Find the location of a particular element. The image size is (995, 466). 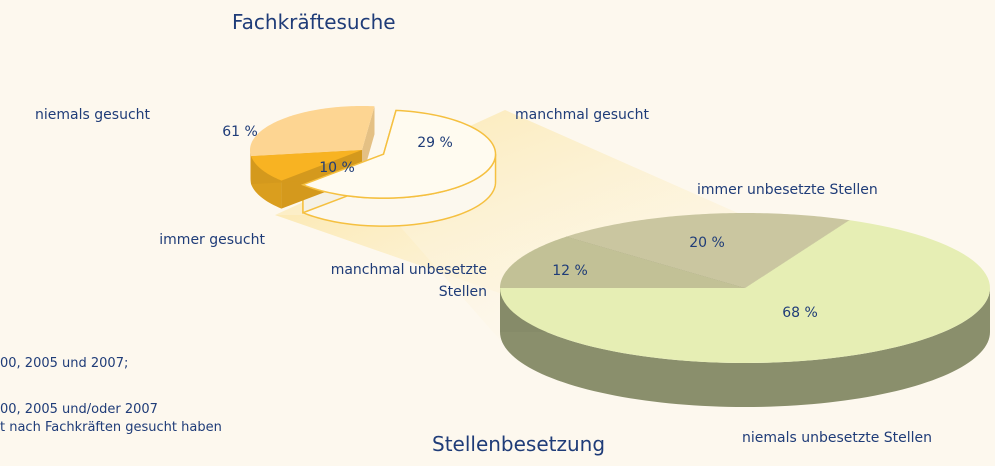

value-label: 29 % is located at coordinates (435, 143).